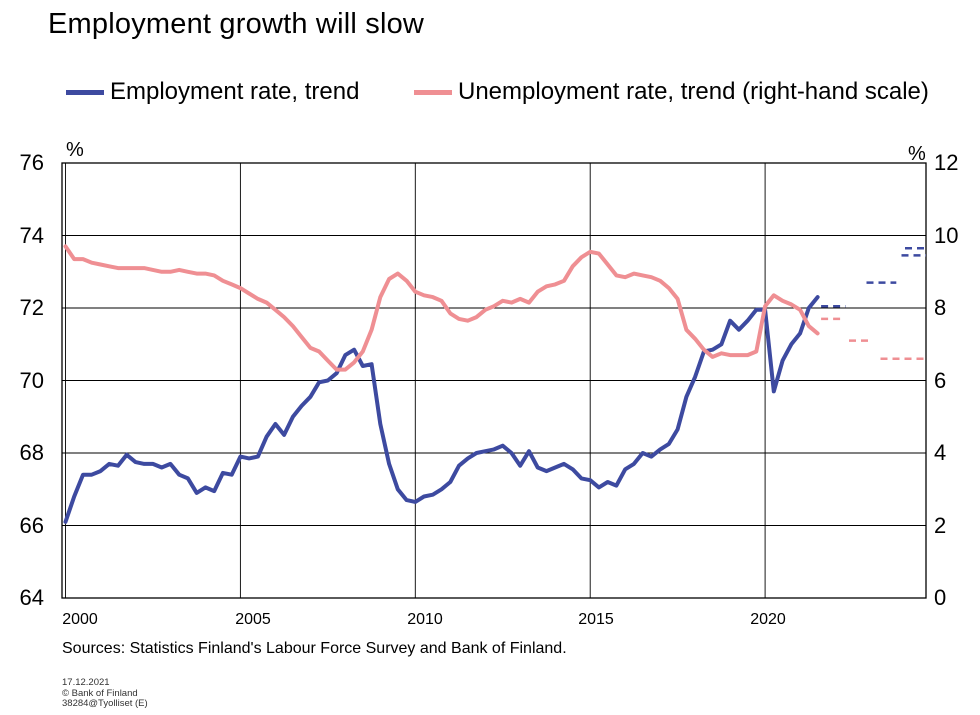  What do you see at coordinates (32, 235) in the screenshot?
I see `left-tick-label: 74` at bounding box center [32, 235].